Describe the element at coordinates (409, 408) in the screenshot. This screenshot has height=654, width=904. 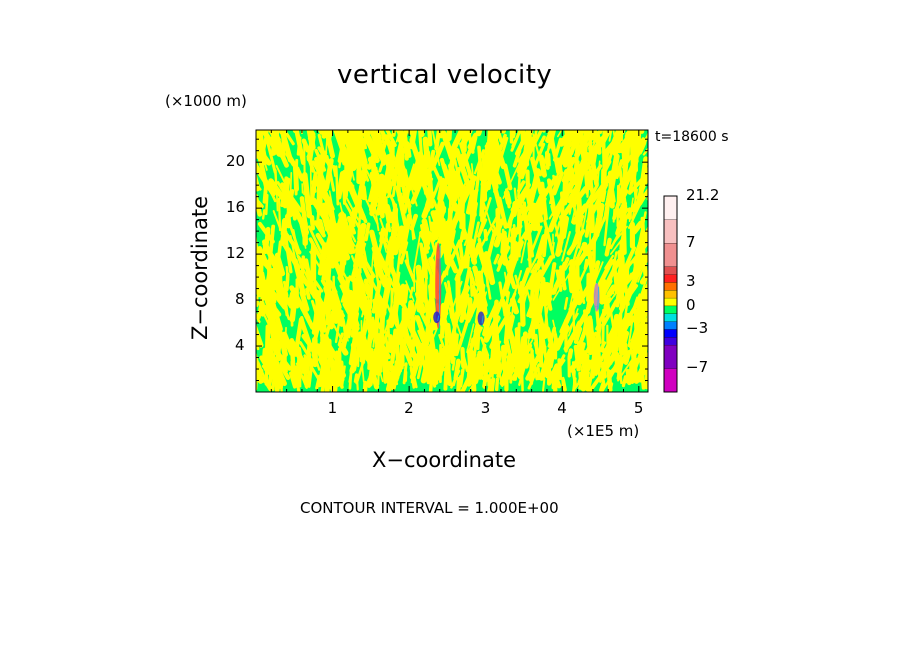
I see `x-tick-label: 2` at that location.